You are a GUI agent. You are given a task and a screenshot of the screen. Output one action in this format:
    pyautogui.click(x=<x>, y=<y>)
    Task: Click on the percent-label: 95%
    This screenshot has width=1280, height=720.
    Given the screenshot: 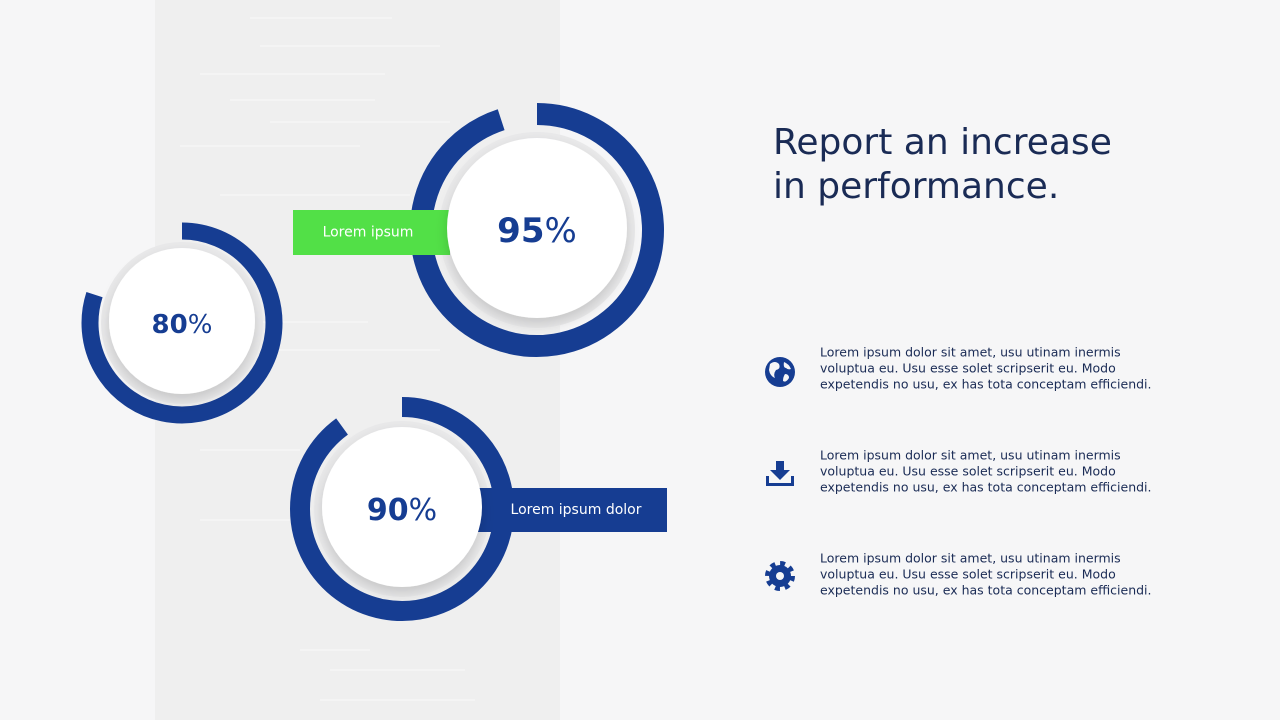 What is the action you would take?
    pyautogui.click(x=537, y=231)
    